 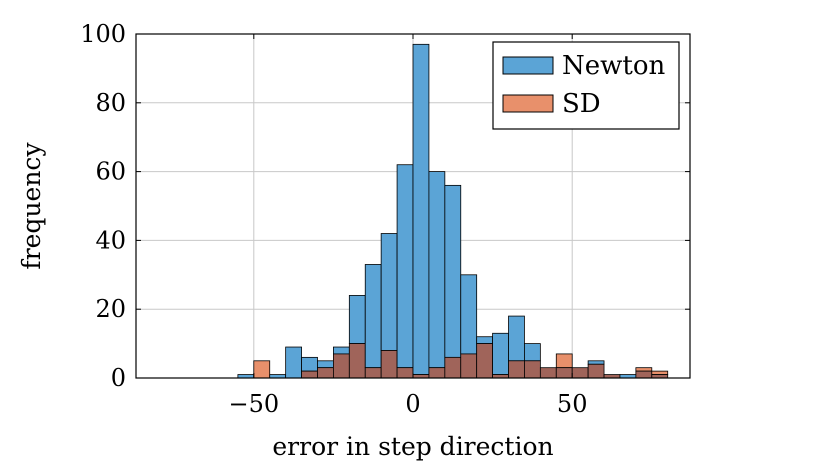 I want to click on legend: Newton SD, so click(x=586, y=85).